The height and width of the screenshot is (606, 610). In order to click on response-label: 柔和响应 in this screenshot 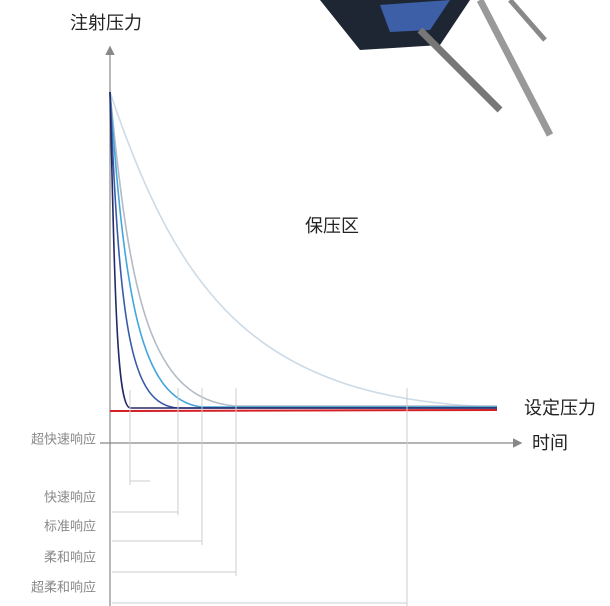, I will do `click(70, 558)`.